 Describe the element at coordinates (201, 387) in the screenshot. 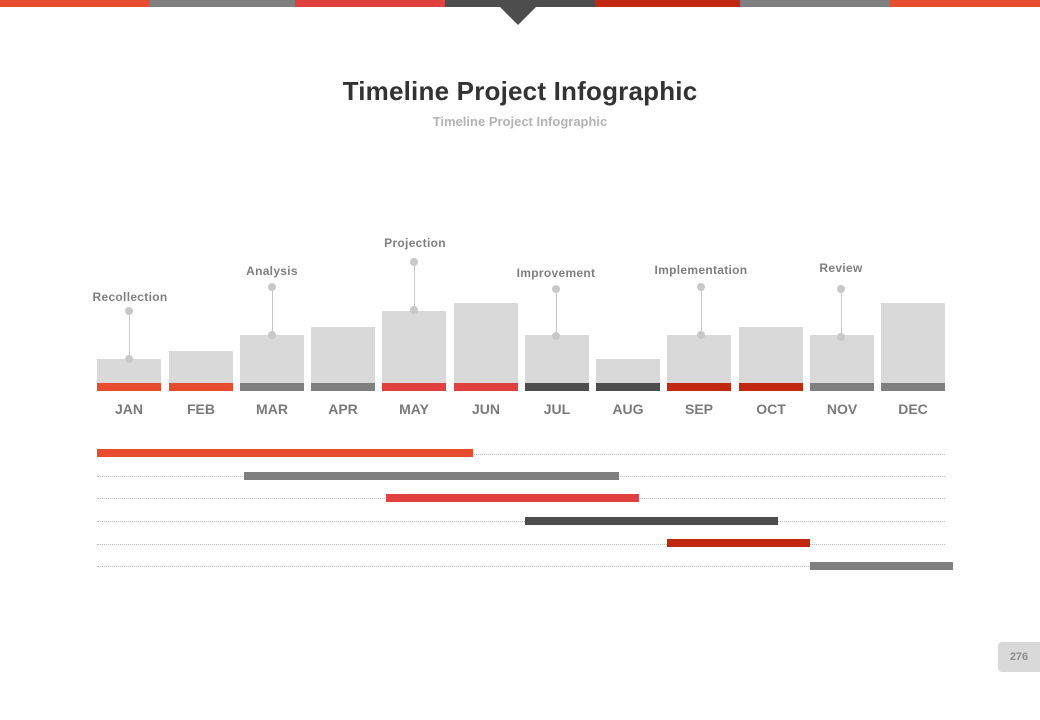

I see `month-base-feb` at that location.